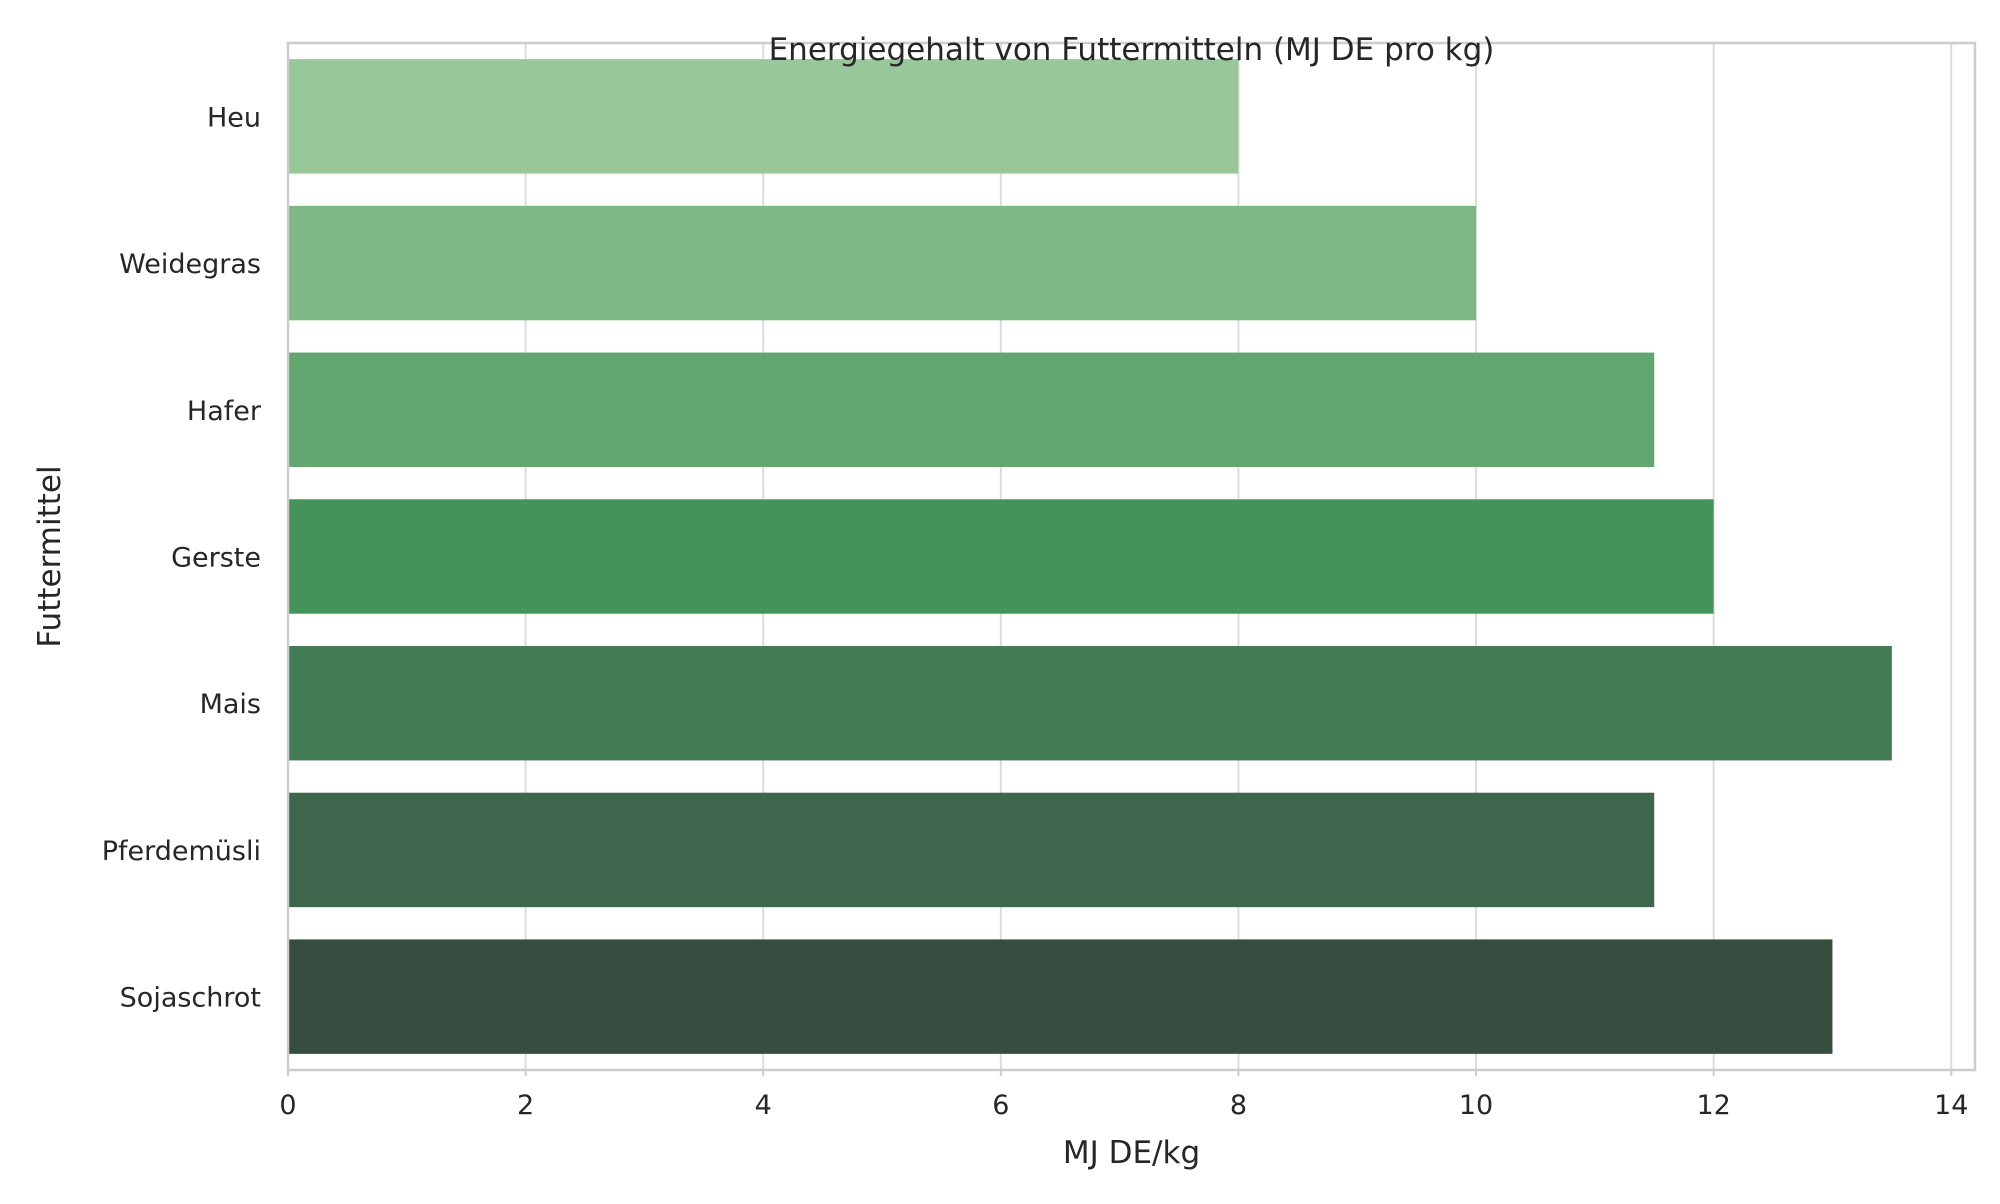 Image resolution: width=2000 pixels, height=1204 pixels. Describe the element at coordinates (1238, 1105) in the screenshot. I see `x-tick-label: 8` at that location.